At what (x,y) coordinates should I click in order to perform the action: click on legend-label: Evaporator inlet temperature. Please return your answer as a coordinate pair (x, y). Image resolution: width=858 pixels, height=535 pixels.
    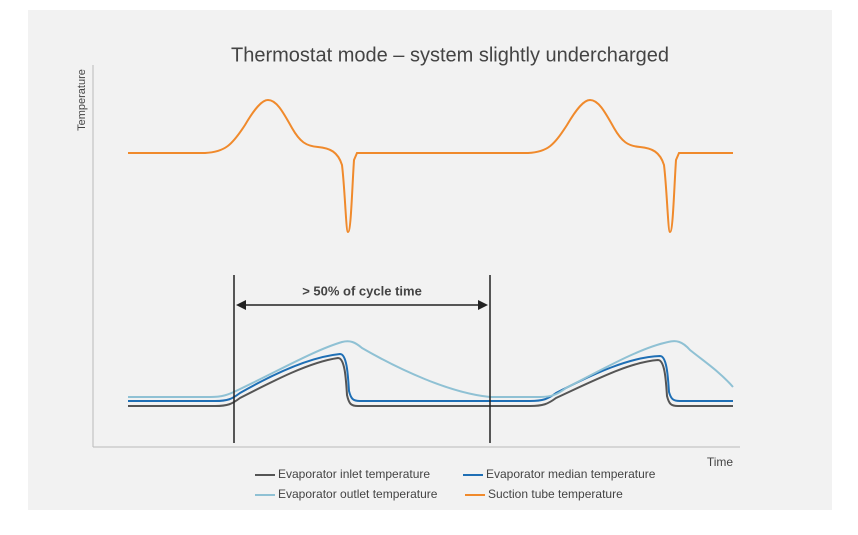
    Looking at the image, I should click on (354, 474).